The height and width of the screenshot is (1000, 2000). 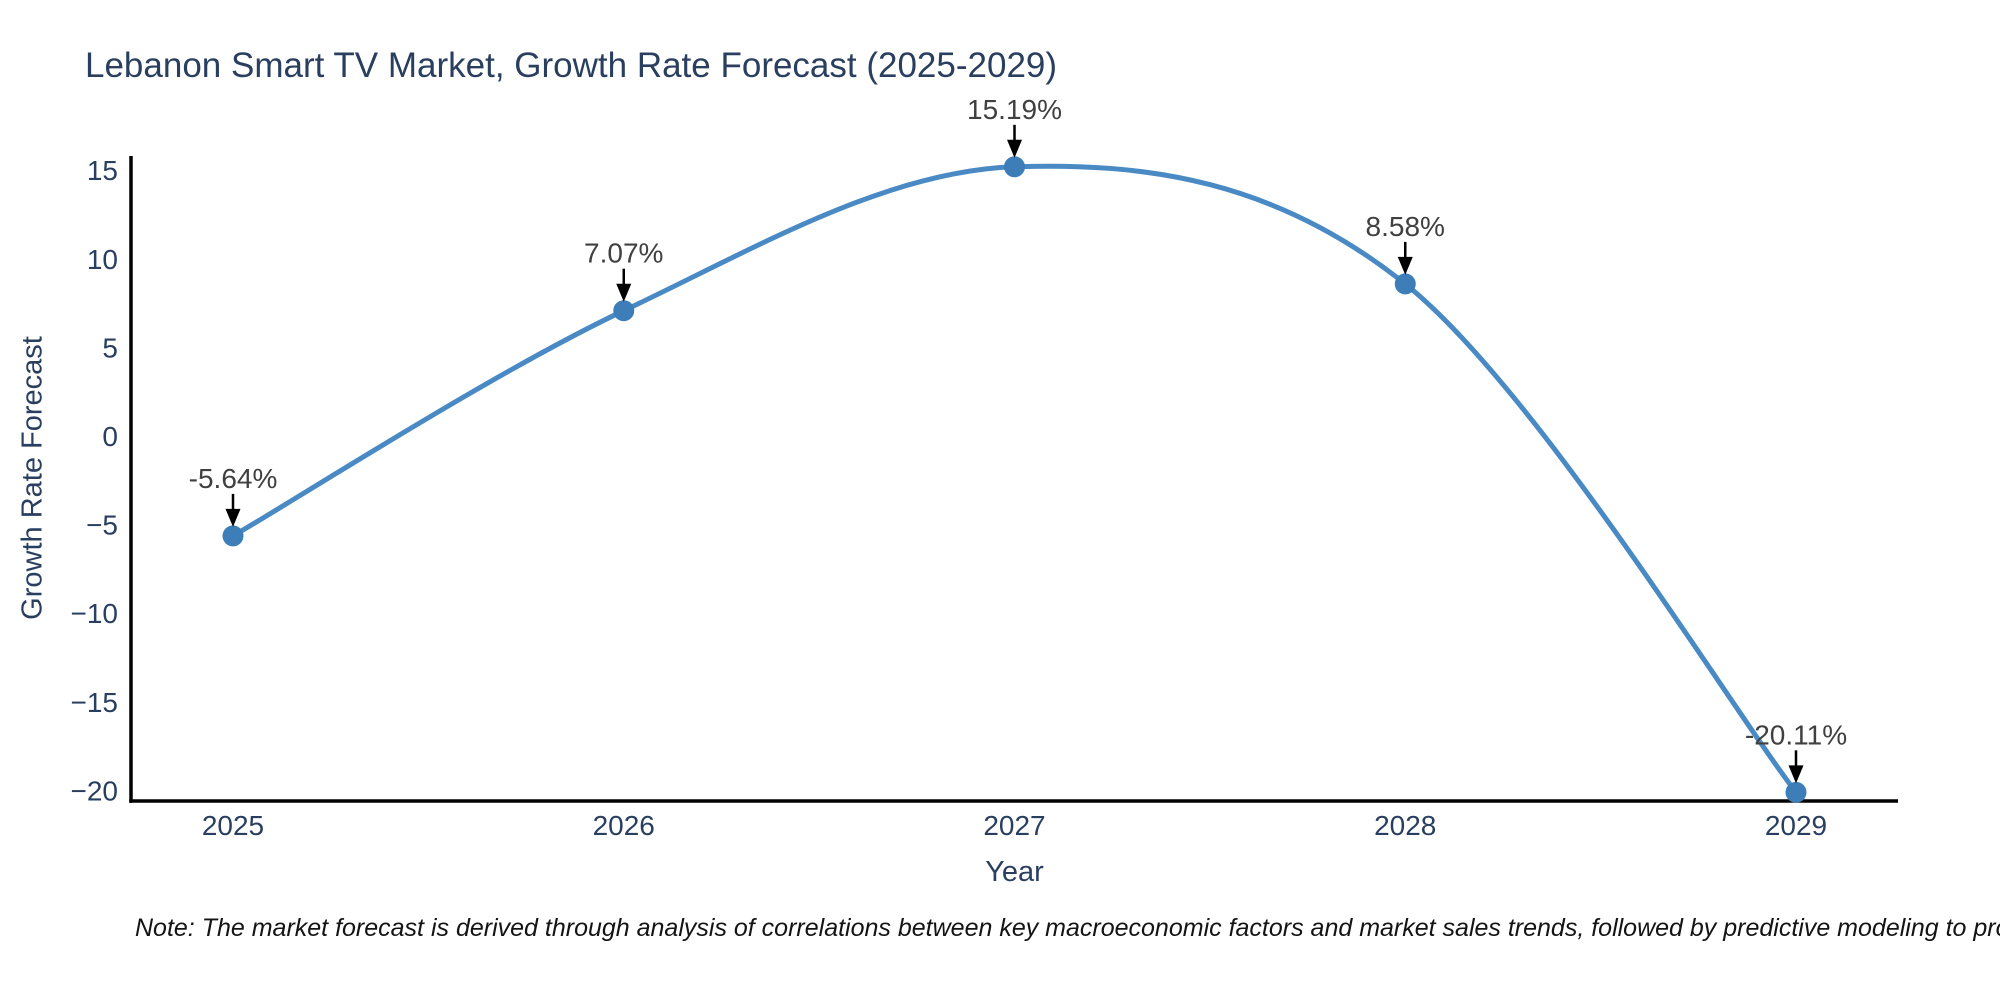 What do you see at coordinates (624, 825) in the screenshot?
I see `x-tick-label: 2026` at bounding box center [624, 825].